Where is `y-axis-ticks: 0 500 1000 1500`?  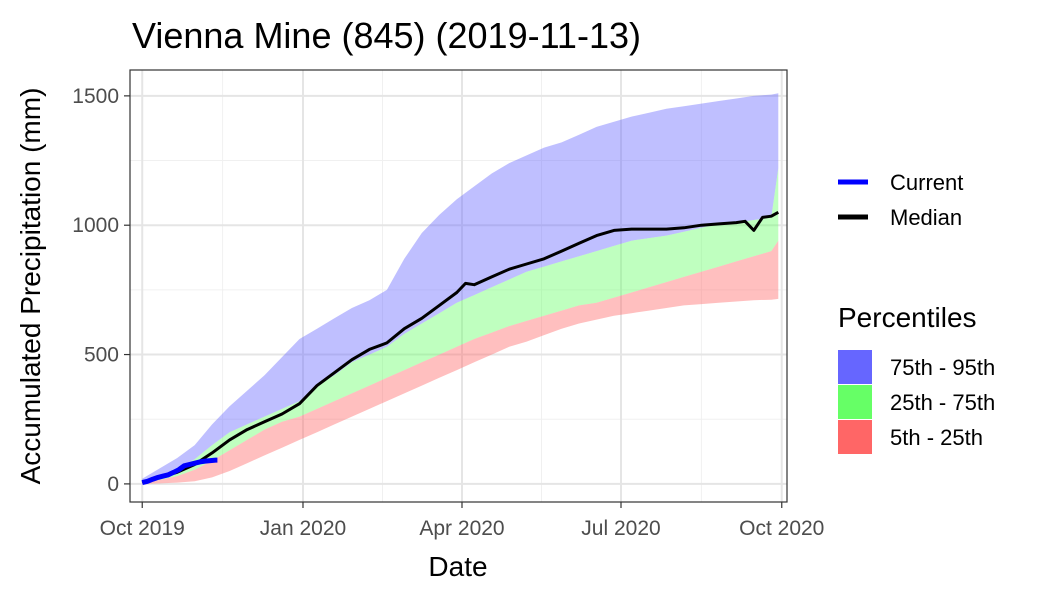 y-axis-ticks: 0 500 1000 1500 is located at coordinates (101, 290).